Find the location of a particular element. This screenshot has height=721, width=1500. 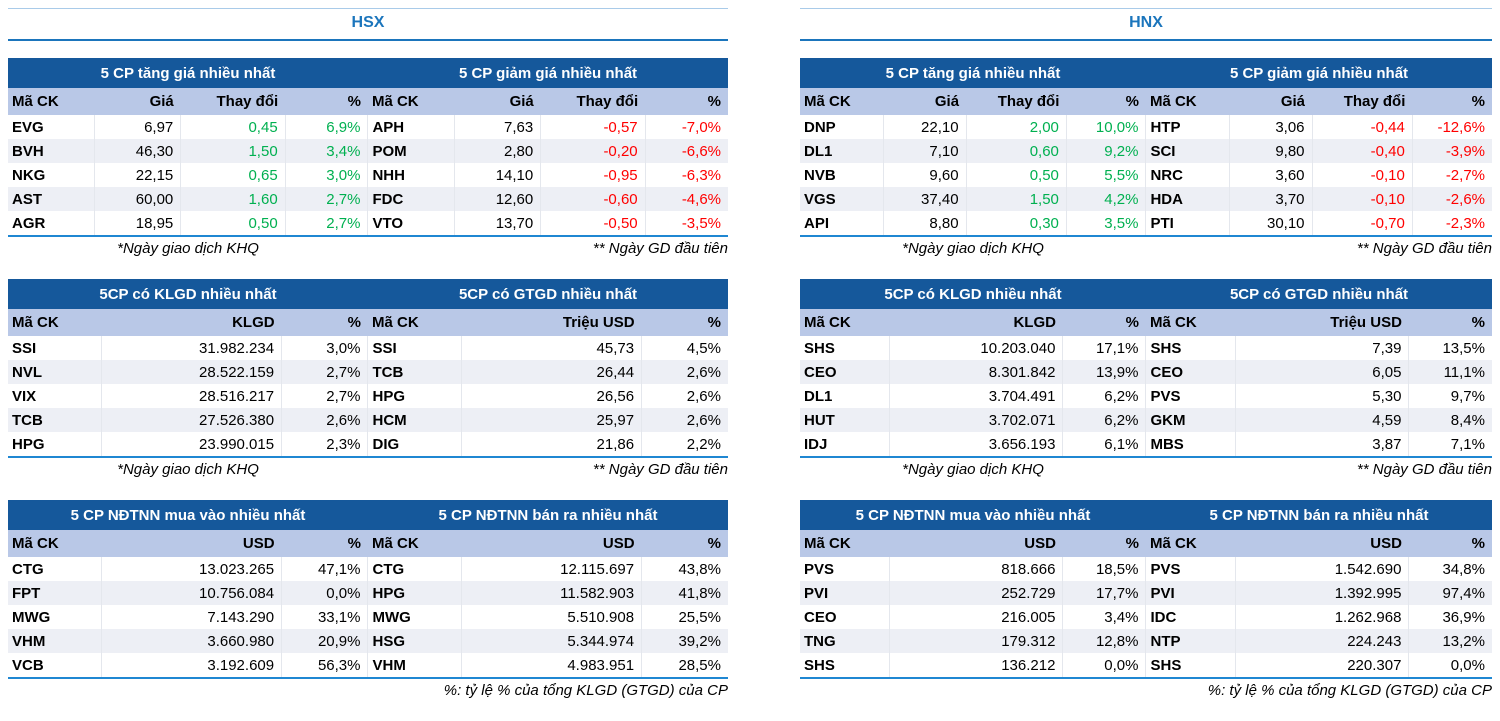

table-row: CEO 216.005 3,4% IDC 1.262.968 36,9% is located at coordinates (1146, 617).